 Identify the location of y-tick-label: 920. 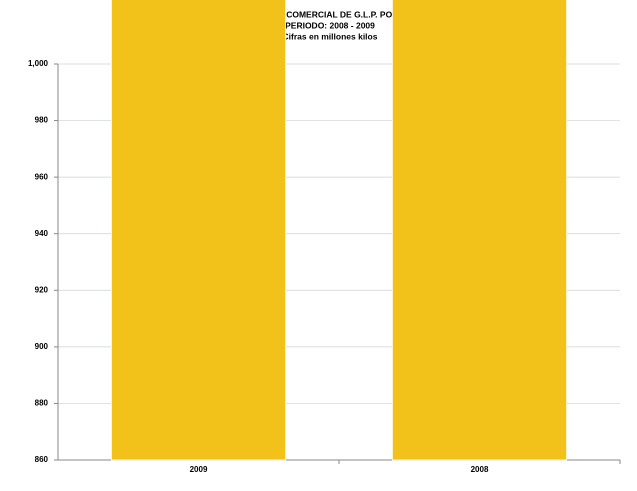
(42, 289).